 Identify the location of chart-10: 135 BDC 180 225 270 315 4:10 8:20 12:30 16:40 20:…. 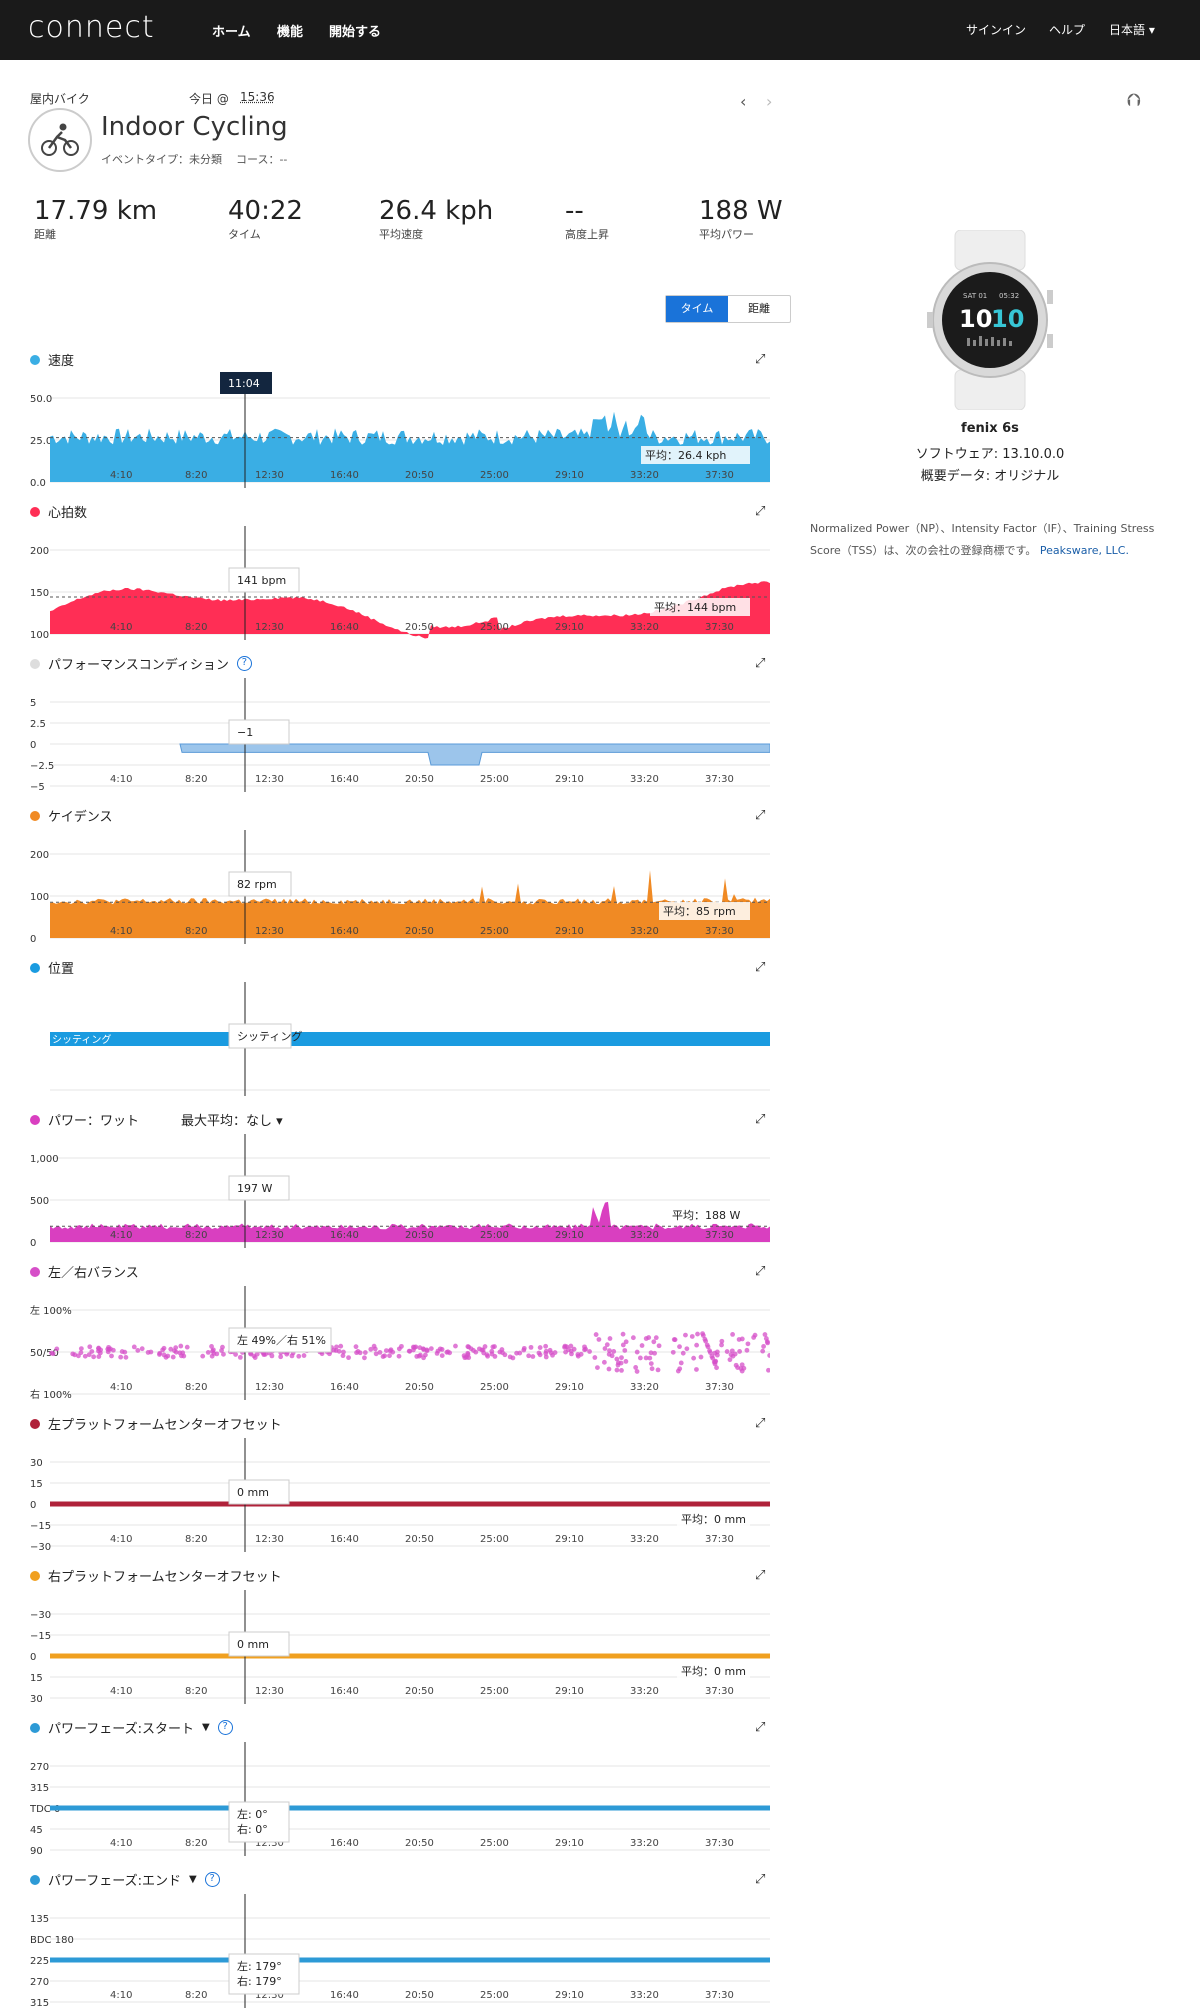
(400, 1949).